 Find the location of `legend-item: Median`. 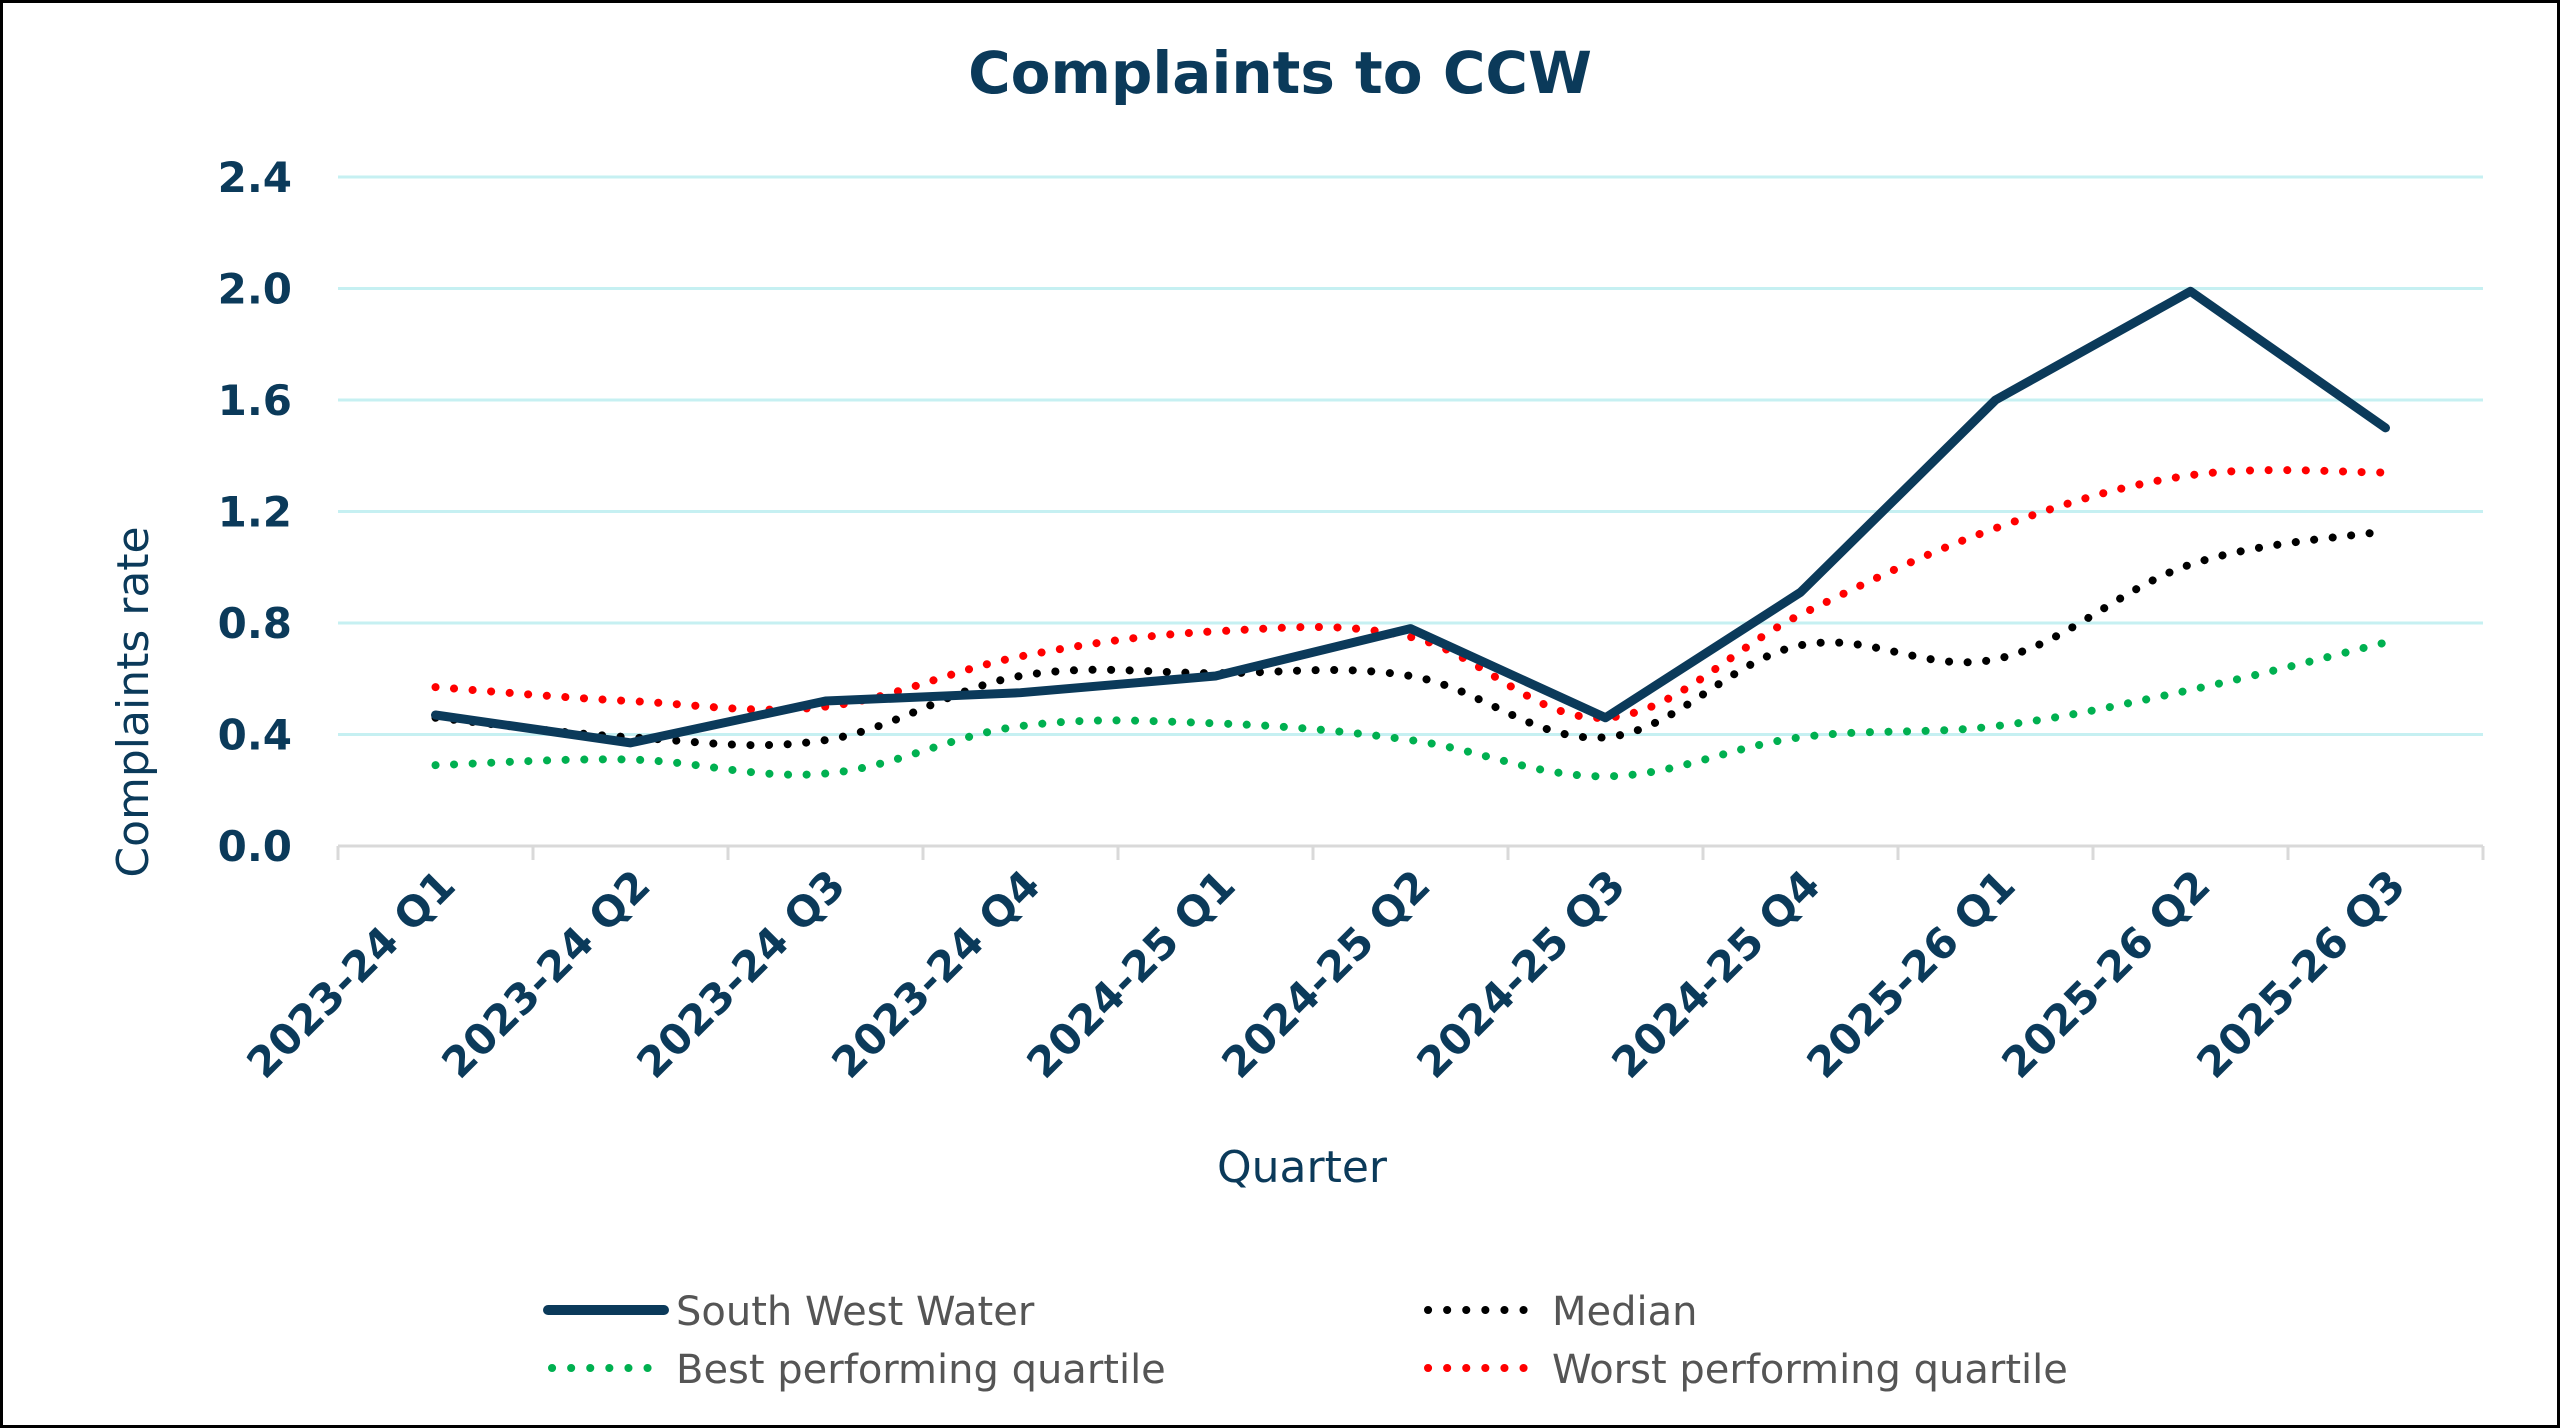

legend-item: Median is located at coordinates (1561, 1312).